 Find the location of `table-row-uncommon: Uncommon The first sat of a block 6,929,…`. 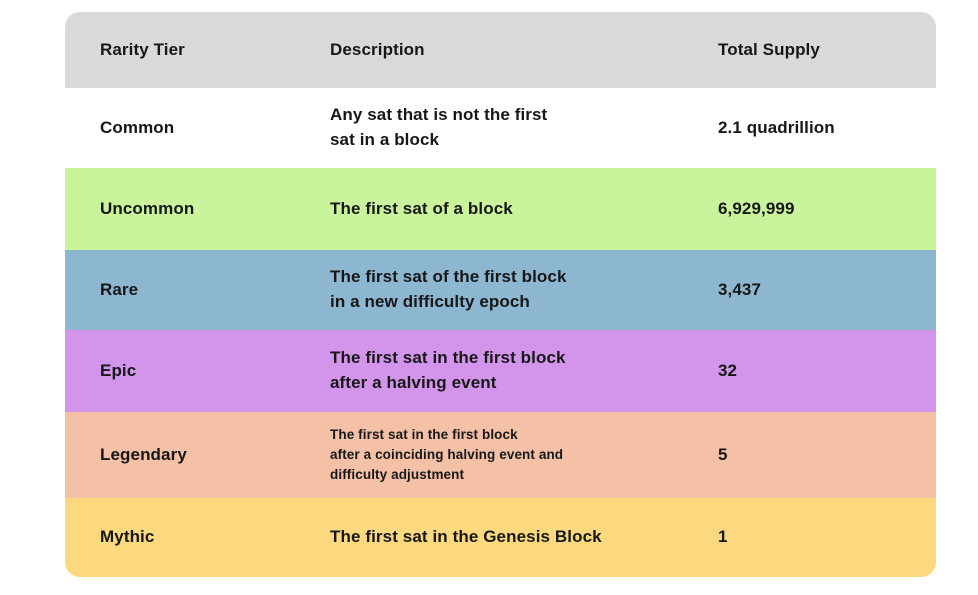

table-row-uncommon: Uncommon The first sat of a block 6,929,… is located at coordinates (500, 209).